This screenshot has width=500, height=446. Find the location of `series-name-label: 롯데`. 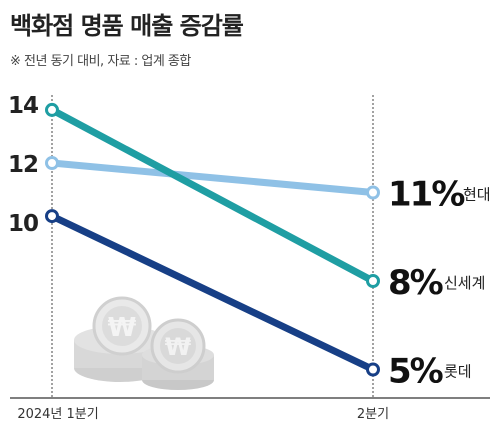

series-name-label: 롯데 is located at coordinates (458, 372).